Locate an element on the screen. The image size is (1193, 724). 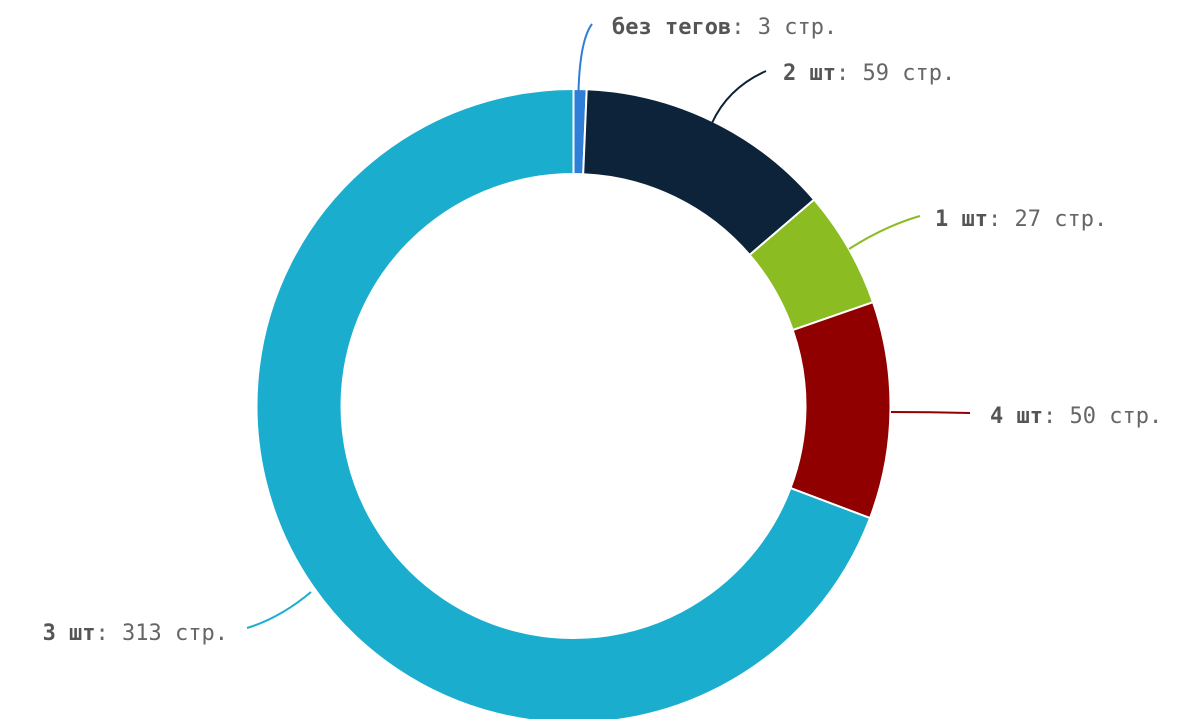
data-label-name-1: 2 шт is located at coordinates (809, 73).